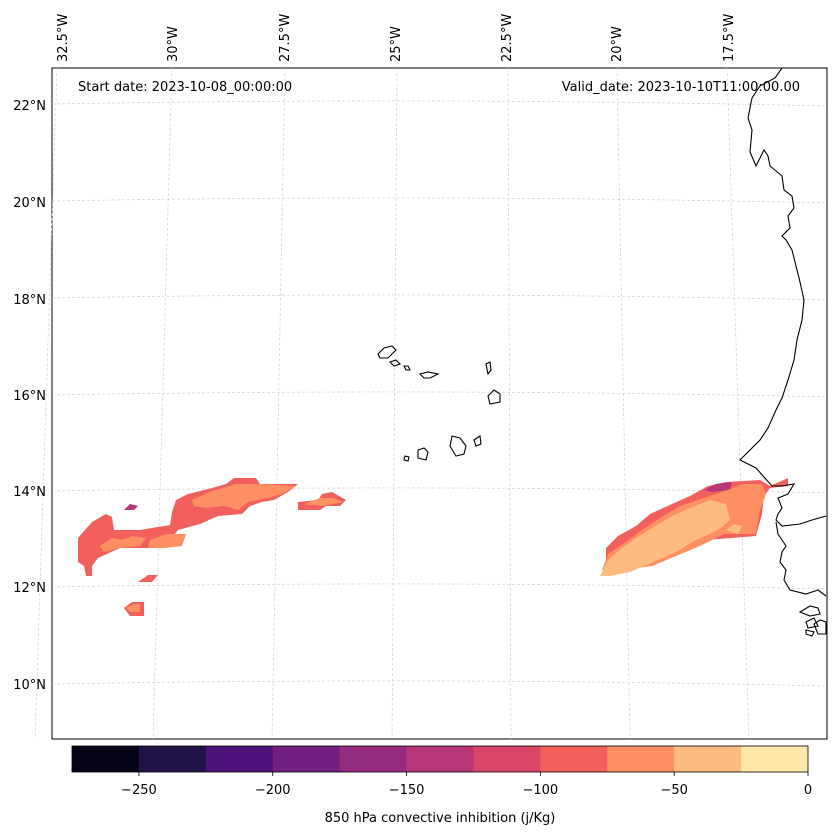  What do you see at coordinates (406, 458) in the screenshot?
I see `coastline-island-brava` at bounding box center [406, 458].